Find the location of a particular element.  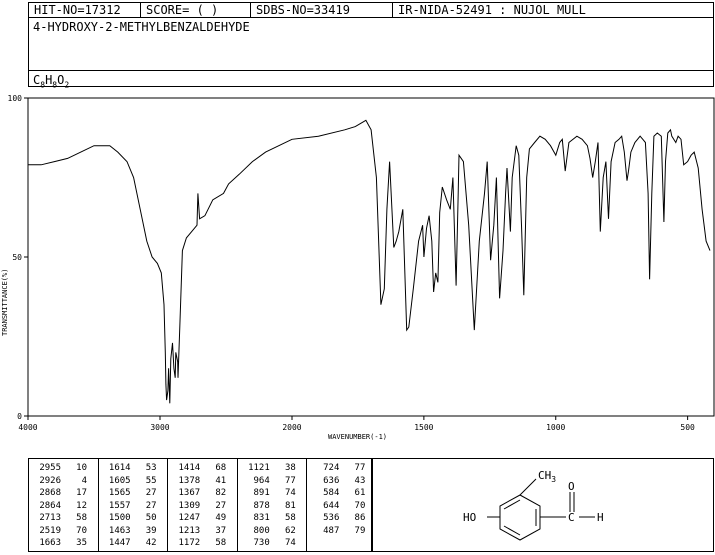

peak-transmittance: 41 is located at coordinates (221, 480).